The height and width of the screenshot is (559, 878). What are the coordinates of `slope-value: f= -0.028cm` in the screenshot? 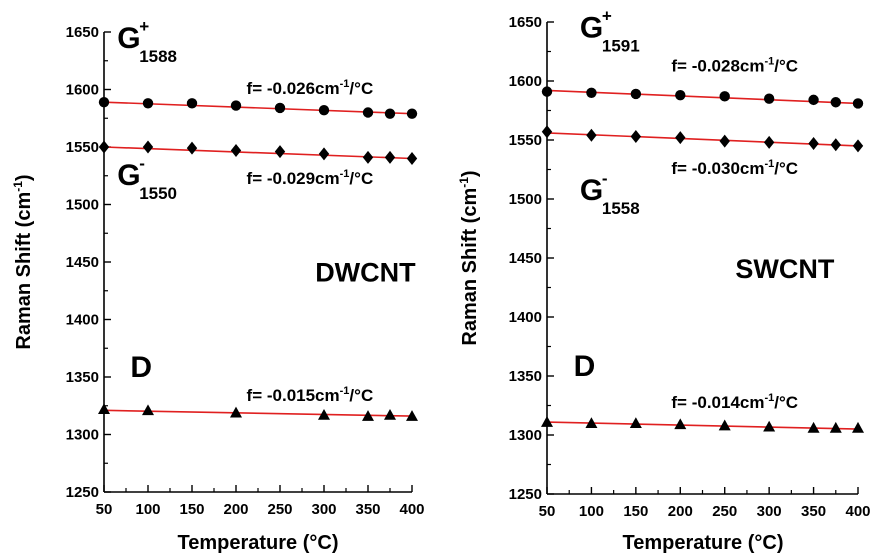 It's located at (717, 66).